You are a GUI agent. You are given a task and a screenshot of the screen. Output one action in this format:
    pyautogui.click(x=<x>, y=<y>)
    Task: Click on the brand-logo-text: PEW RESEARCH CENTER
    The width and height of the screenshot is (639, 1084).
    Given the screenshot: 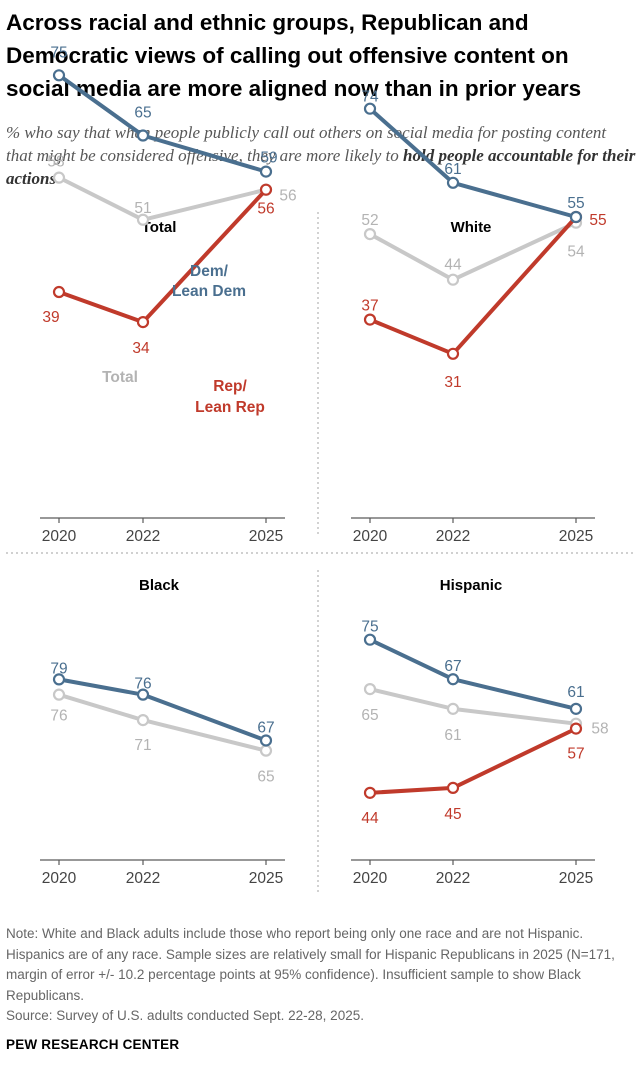 What is the action you would take?
    pyautogui.click(x=93, y=1044)
    